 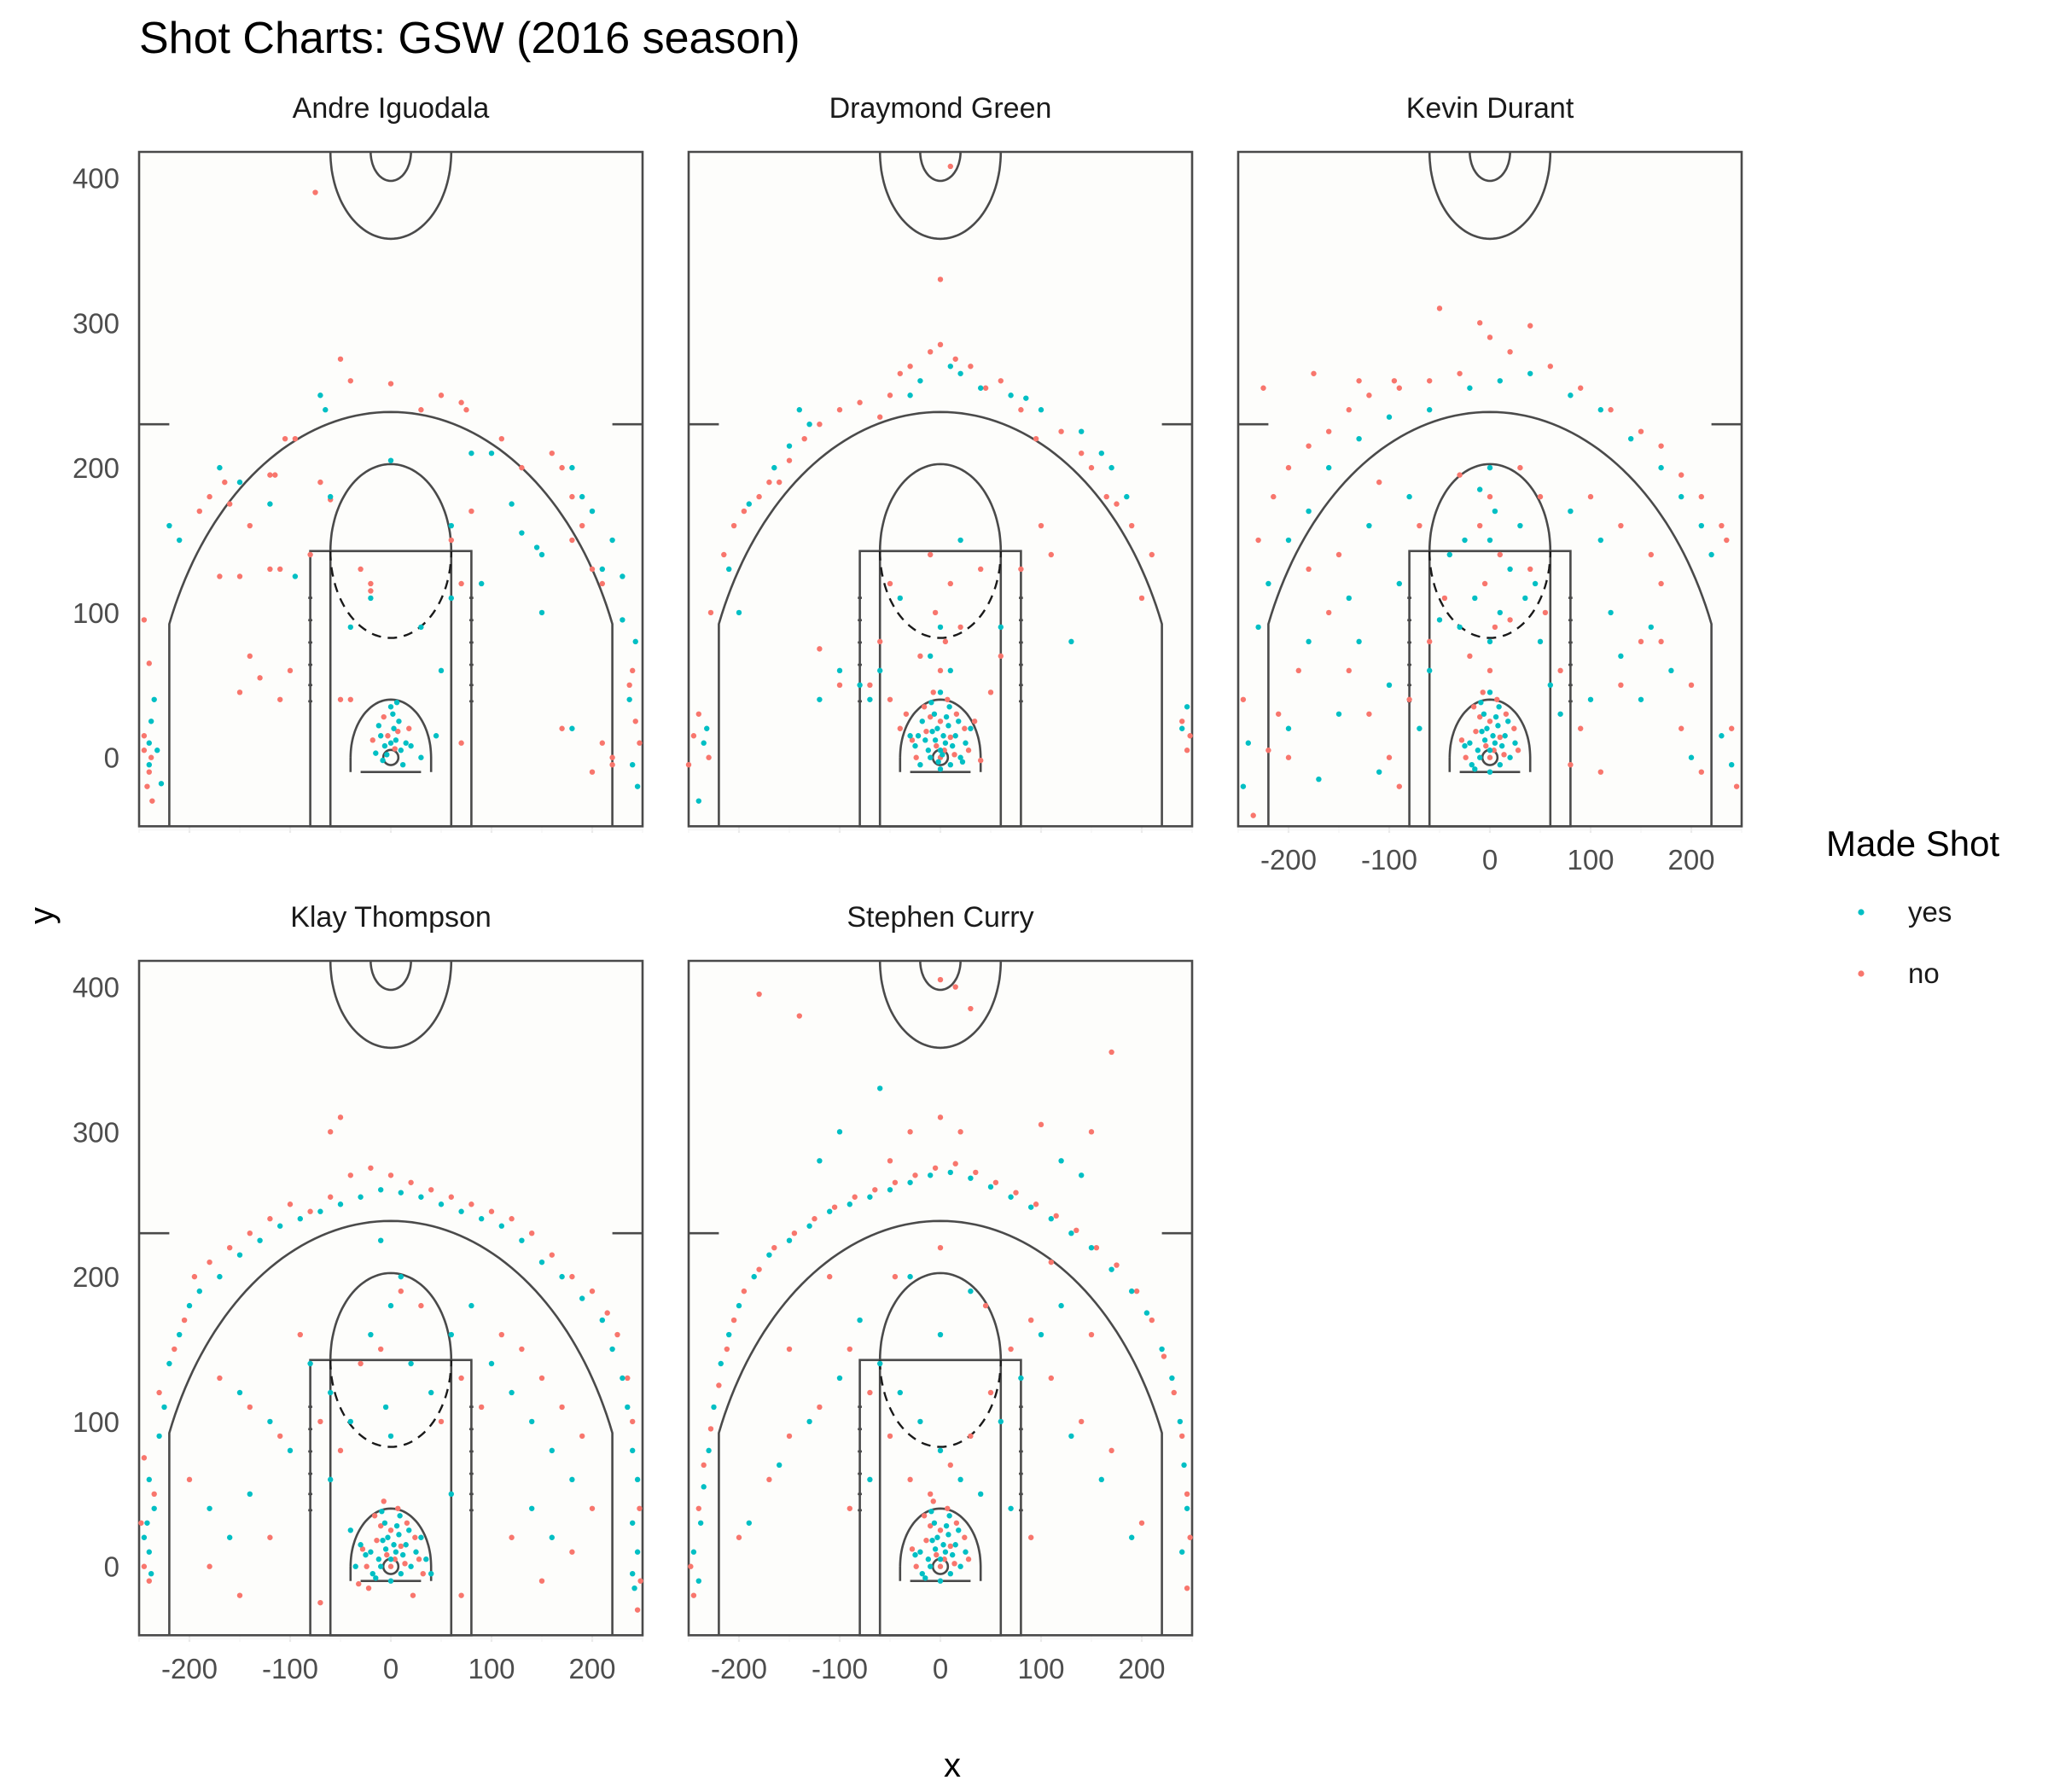 What do you see at coordinates (96, 613) in the screenshot?
I see `y-tick-label: 100` at bounding box center [96, 613].